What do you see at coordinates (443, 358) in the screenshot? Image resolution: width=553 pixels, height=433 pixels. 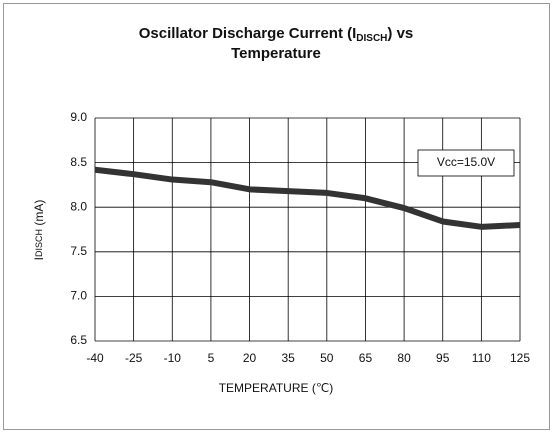 I see `x-tick-label: 95` at bounding box center [443, 358].